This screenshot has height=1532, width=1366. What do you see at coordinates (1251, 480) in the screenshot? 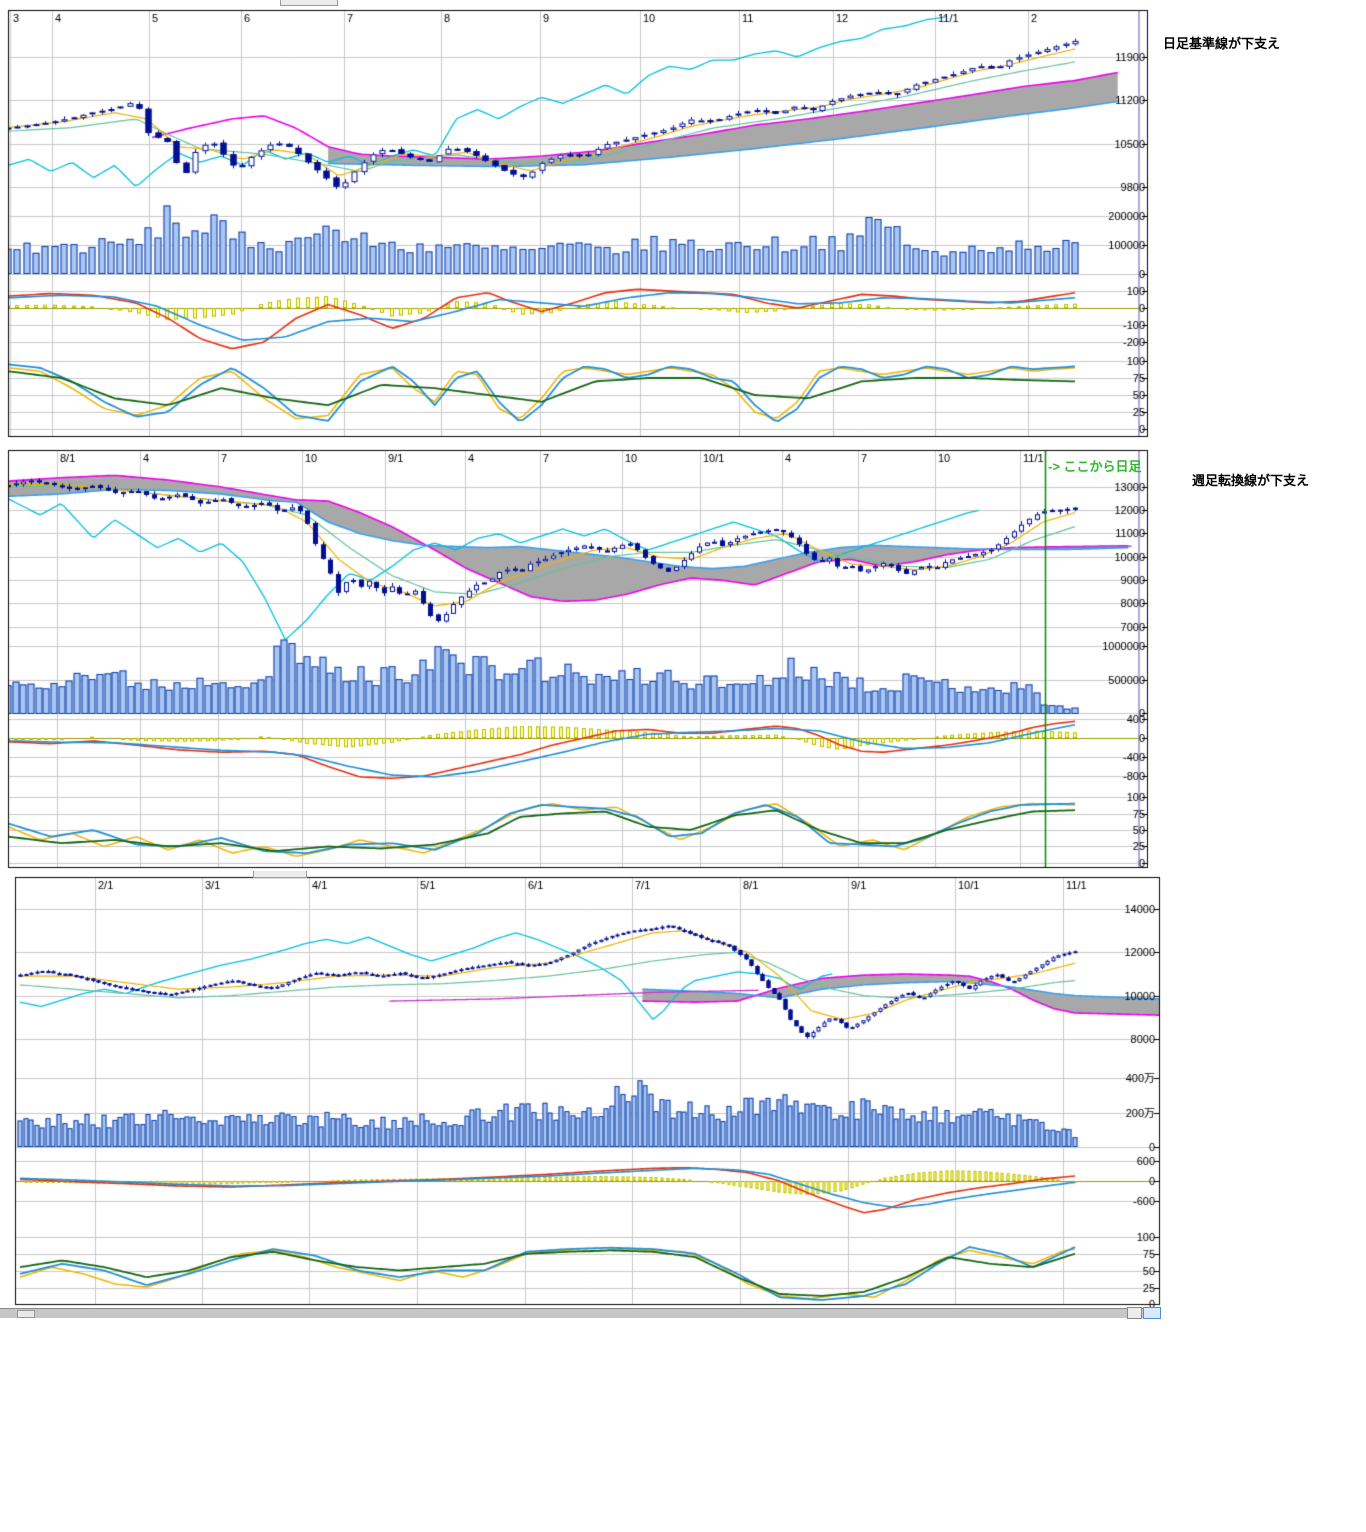
I see `weekly-annotation: 週足転換線が下支え` at bounding box center [1251, 480].